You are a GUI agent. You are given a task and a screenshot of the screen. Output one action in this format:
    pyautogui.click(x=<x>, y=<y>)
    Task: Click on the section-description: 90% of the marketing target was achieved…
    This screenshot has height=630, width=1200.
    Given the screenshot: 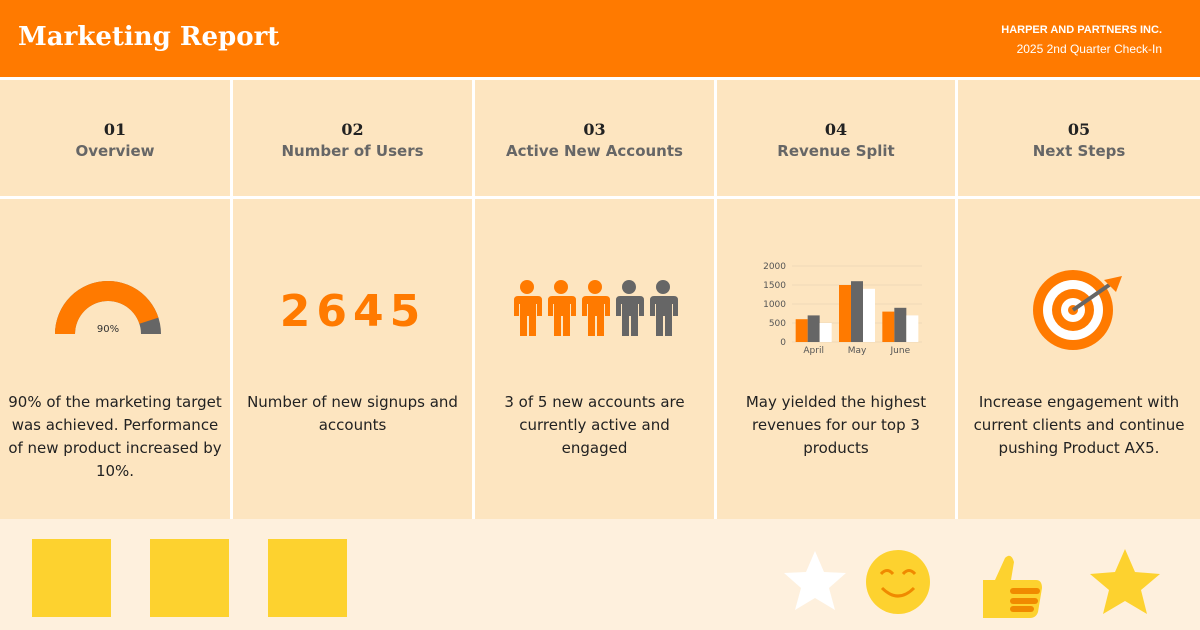 What is the action you would take?
    pyautogui.click(x=115, y=436)
    